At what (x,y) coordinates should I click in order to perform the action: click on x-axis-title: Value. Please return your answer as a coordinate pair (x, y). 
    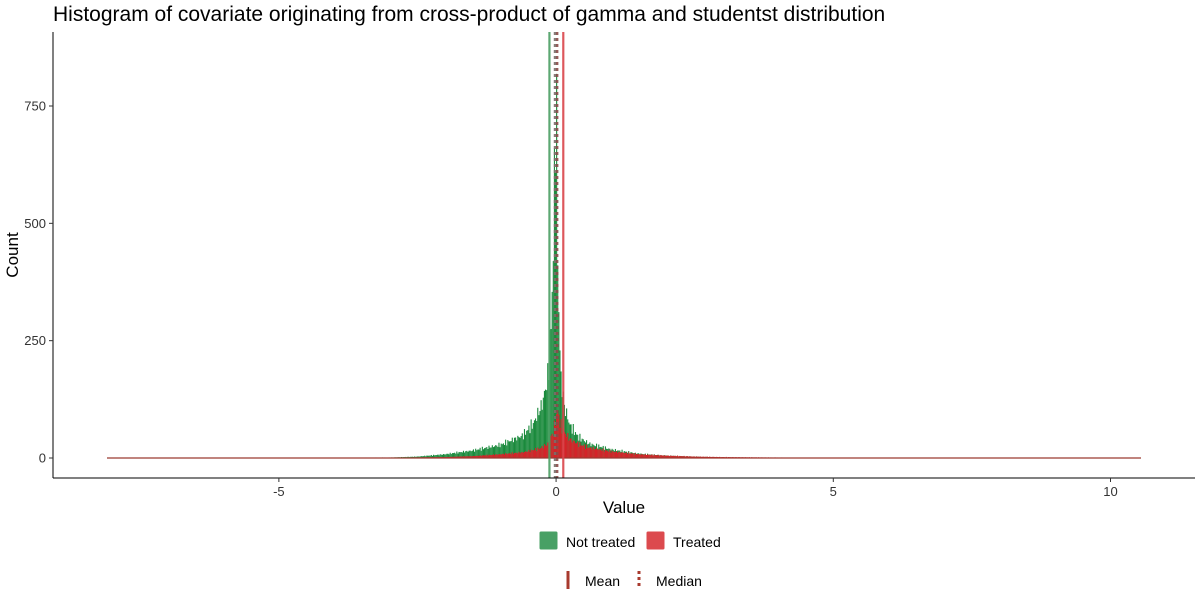
    Looking at the image, I should click on (624, 507).